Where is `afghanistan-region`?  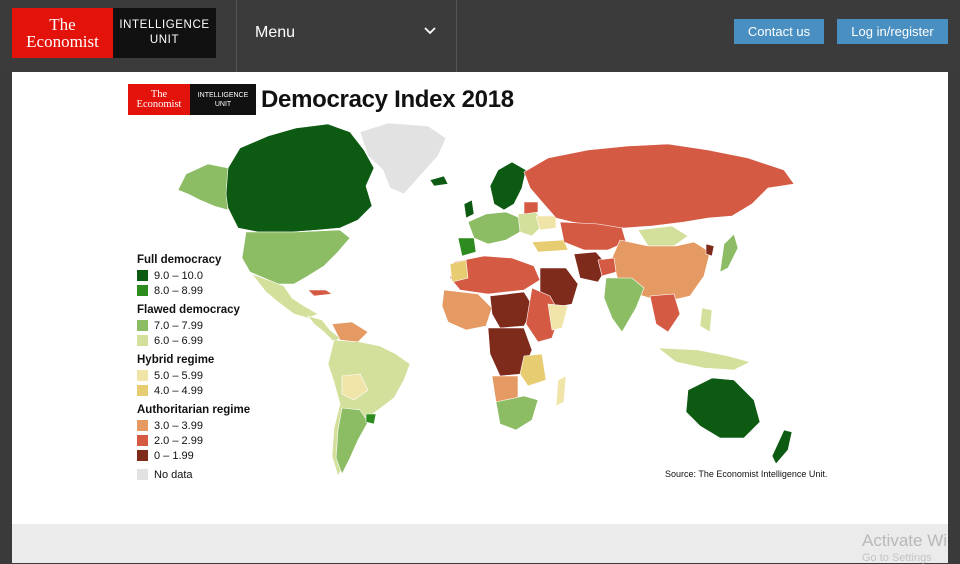
afghanistan-region is located at coordinates (607, 267).